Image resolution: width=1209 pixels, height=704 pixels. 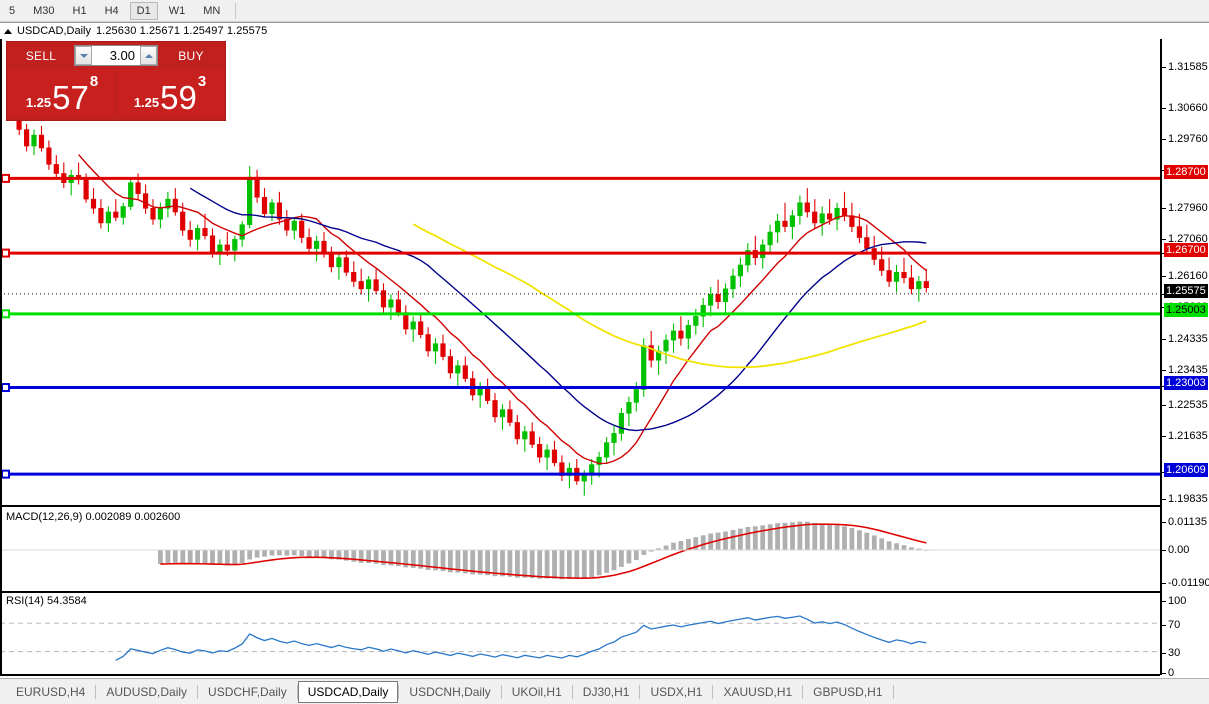 I want to click on chart-tab-audusd-daily: AUDUSD,Daily, so click(x=147, y=691).